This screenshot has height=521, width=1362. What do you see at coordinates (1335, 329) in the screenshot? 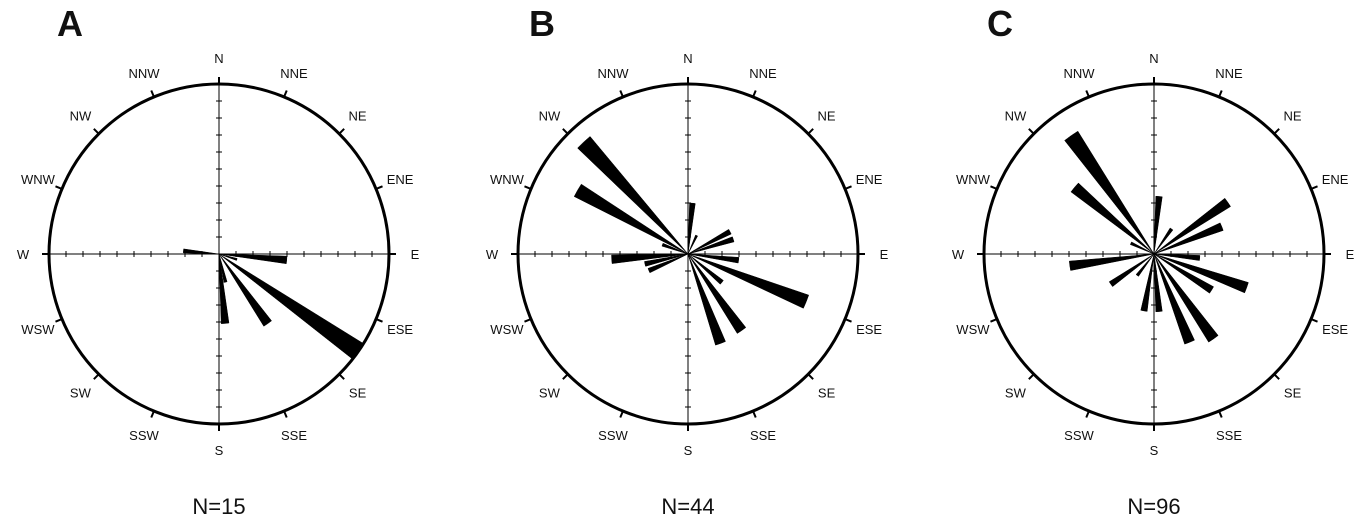
I see `rose-panel-c-direction-label-ese: ESE` at bounding box center [1335, 329].